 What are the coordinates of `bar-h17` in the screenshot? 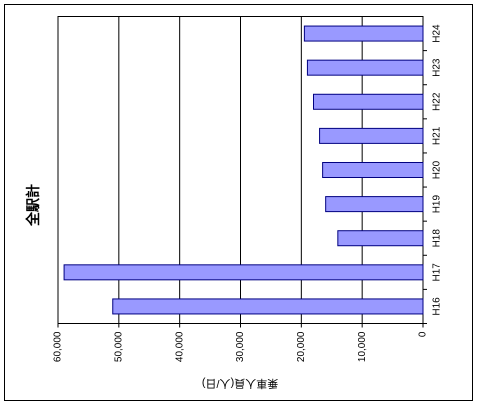 It's located at (243, 272).